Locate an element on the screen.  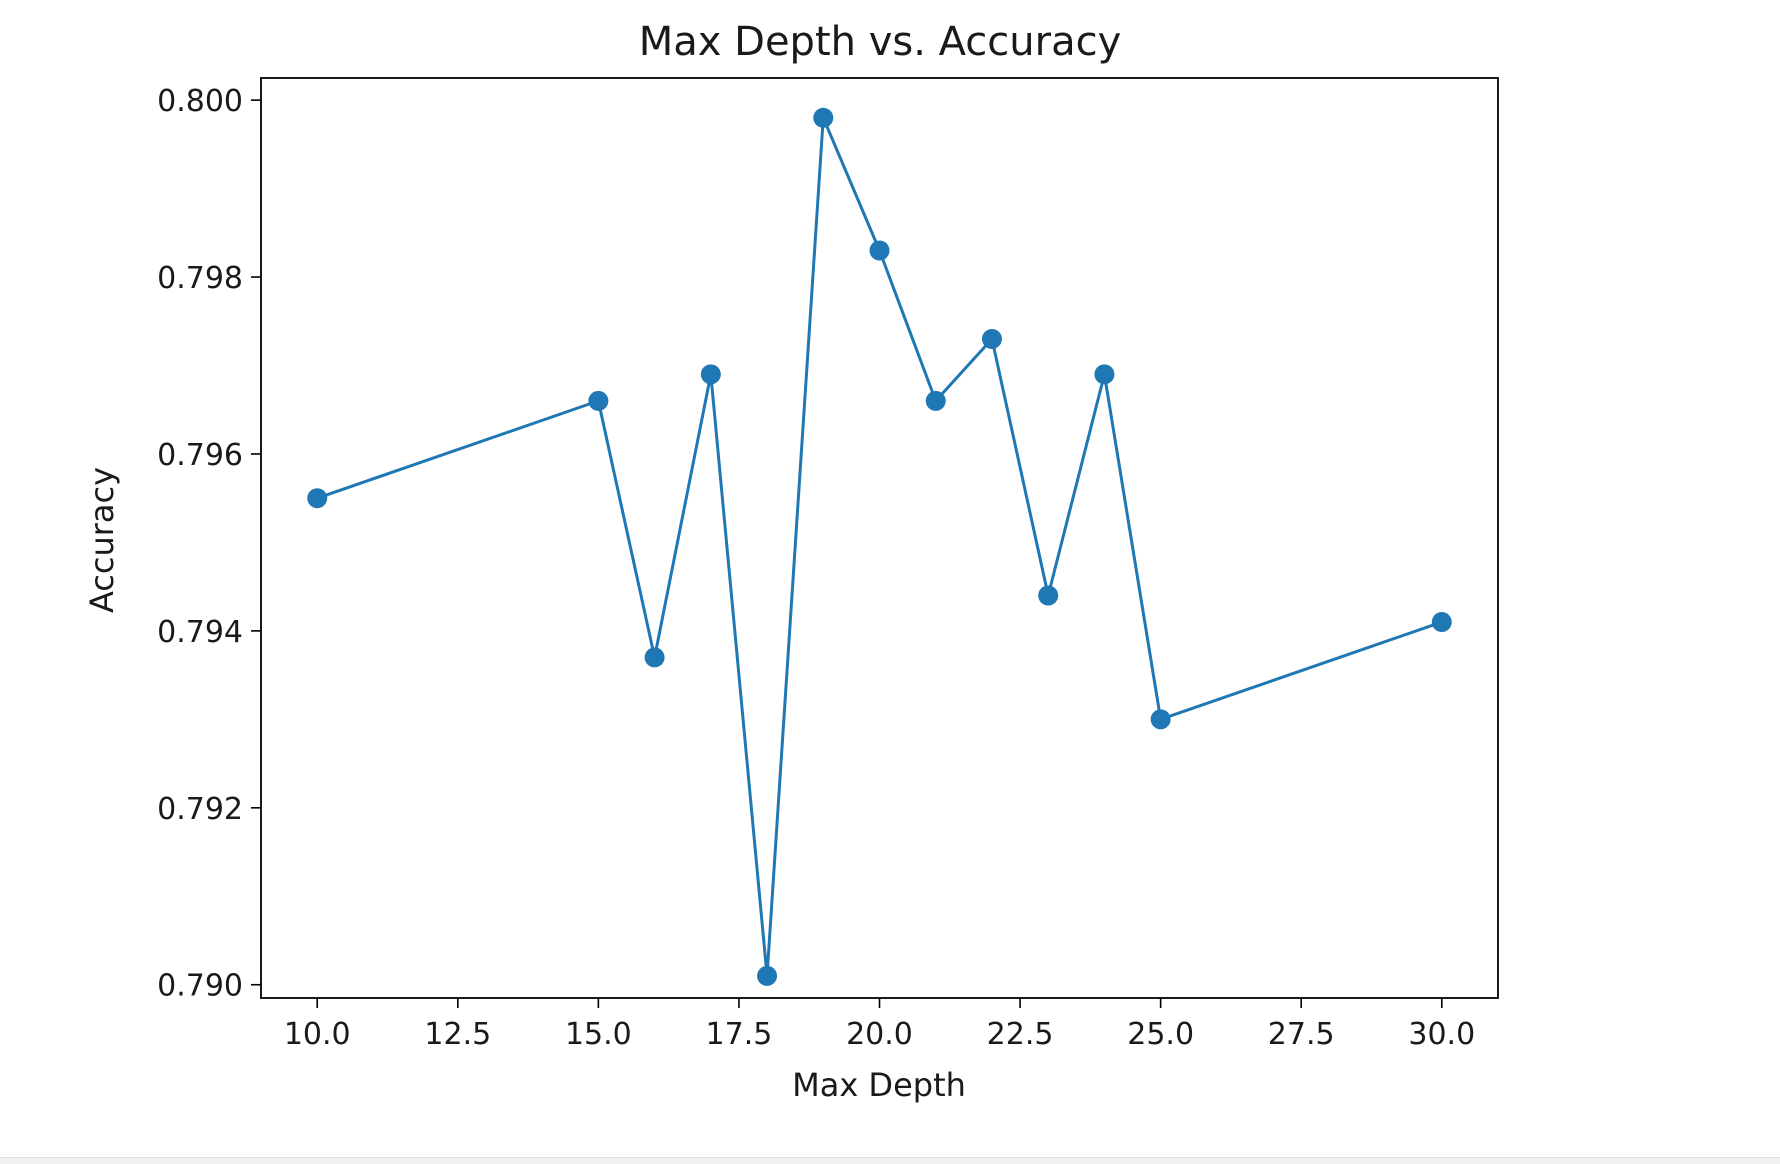
x-tick-label: 17.5 is located at coordinates (739, 1034).